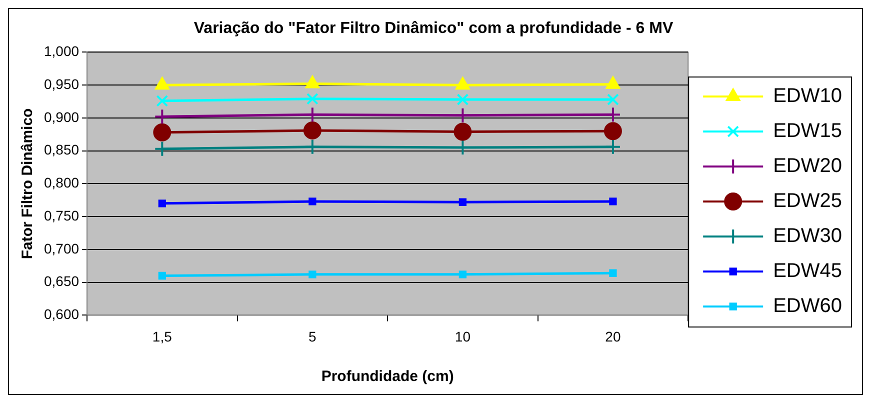 The image size is (871, 403). What do you see at coordinates (387, 377) in the screenshot?
I see `x-axis-title: Profundidade (cm)` at bounding box center [387, 377].